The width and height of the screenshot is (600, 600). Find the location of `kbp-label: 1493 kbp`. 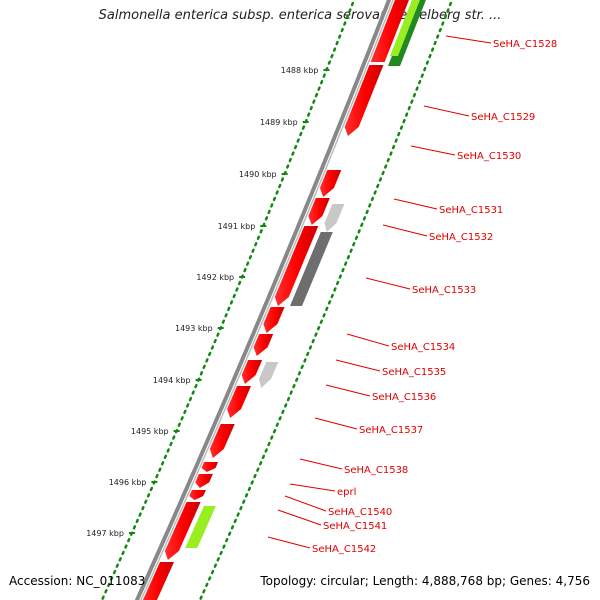

kbp-label: 1493 kbp is located at coordinates (194, 328).